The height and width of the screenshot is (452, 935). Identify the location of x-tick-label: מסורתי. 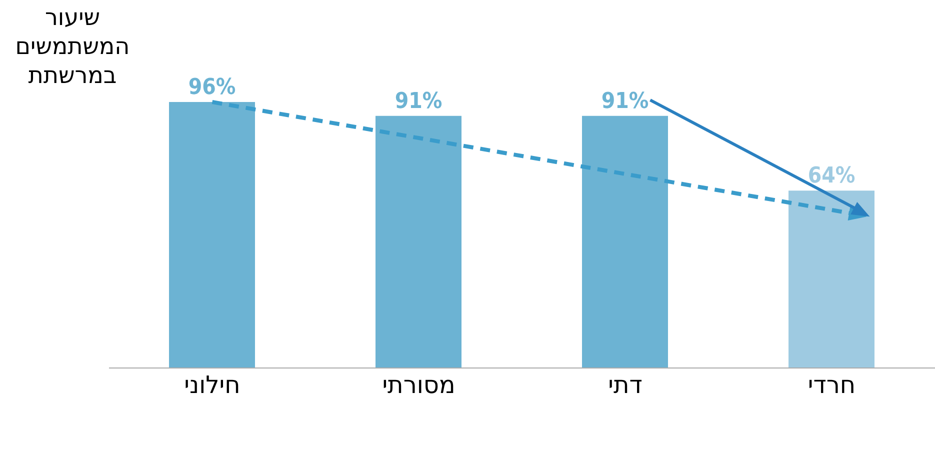
(419, 385).